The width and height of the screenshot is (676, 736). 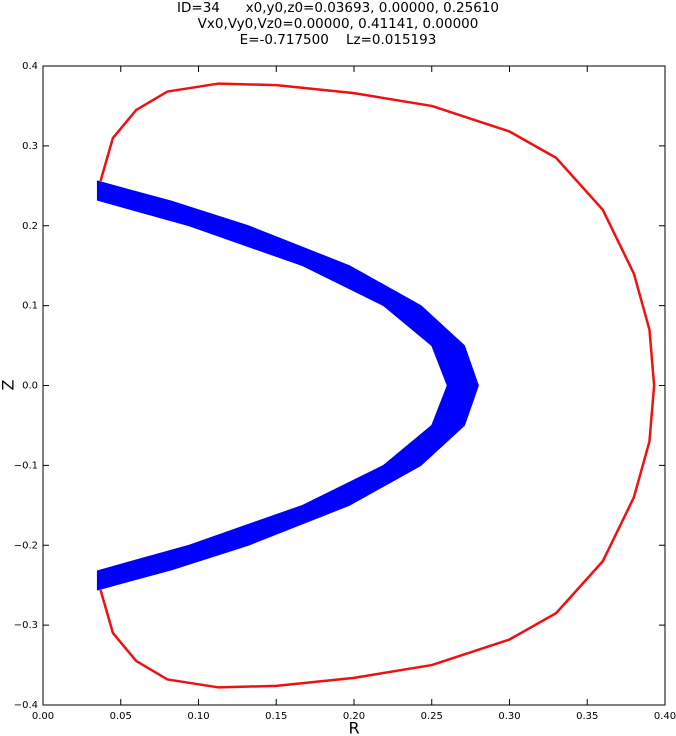 I want to click on x-tick-label: 0.25, so click(x=432, y=716).